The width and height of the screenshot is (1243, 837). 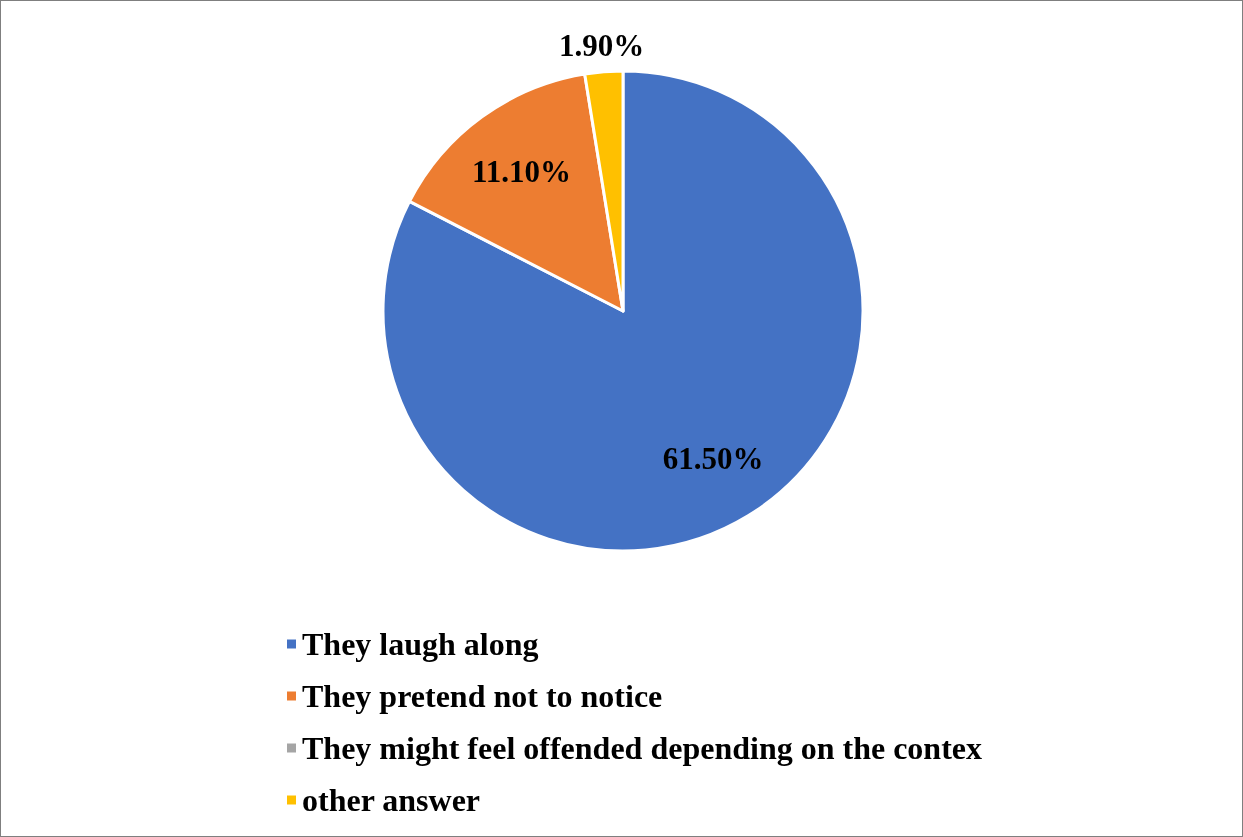 What do you see at coordinates (713, 458) in the screenshot?
I see `data-label: 61.50%` at bounding box center [713, 458].